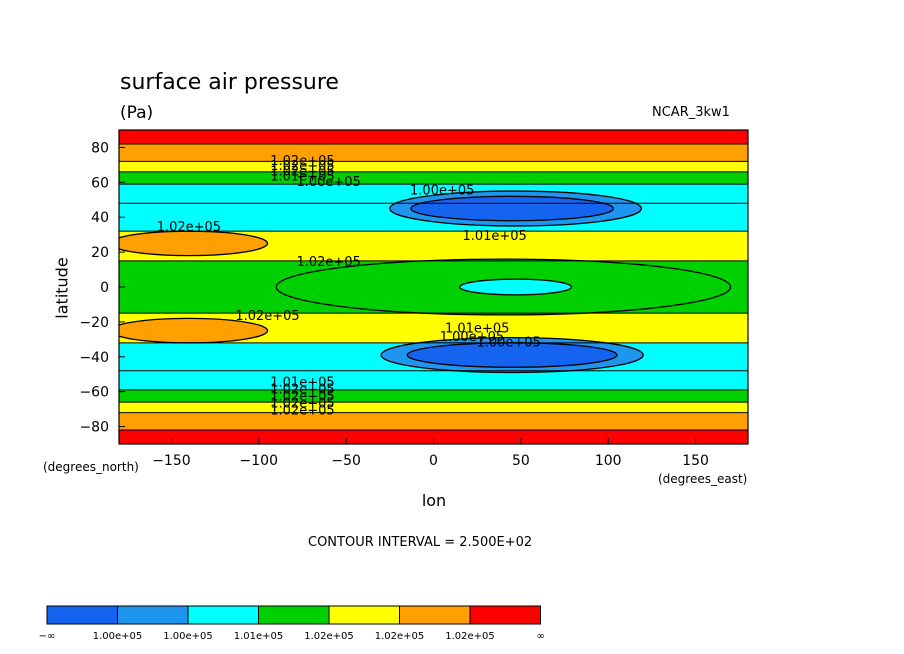 Image resolution: width=904 pixels, height=654 pixels. What do you see at coordinates (229, 82) in the screenshot?
I see `chart-title: surface air pressure` at bounding box center [229, 82].